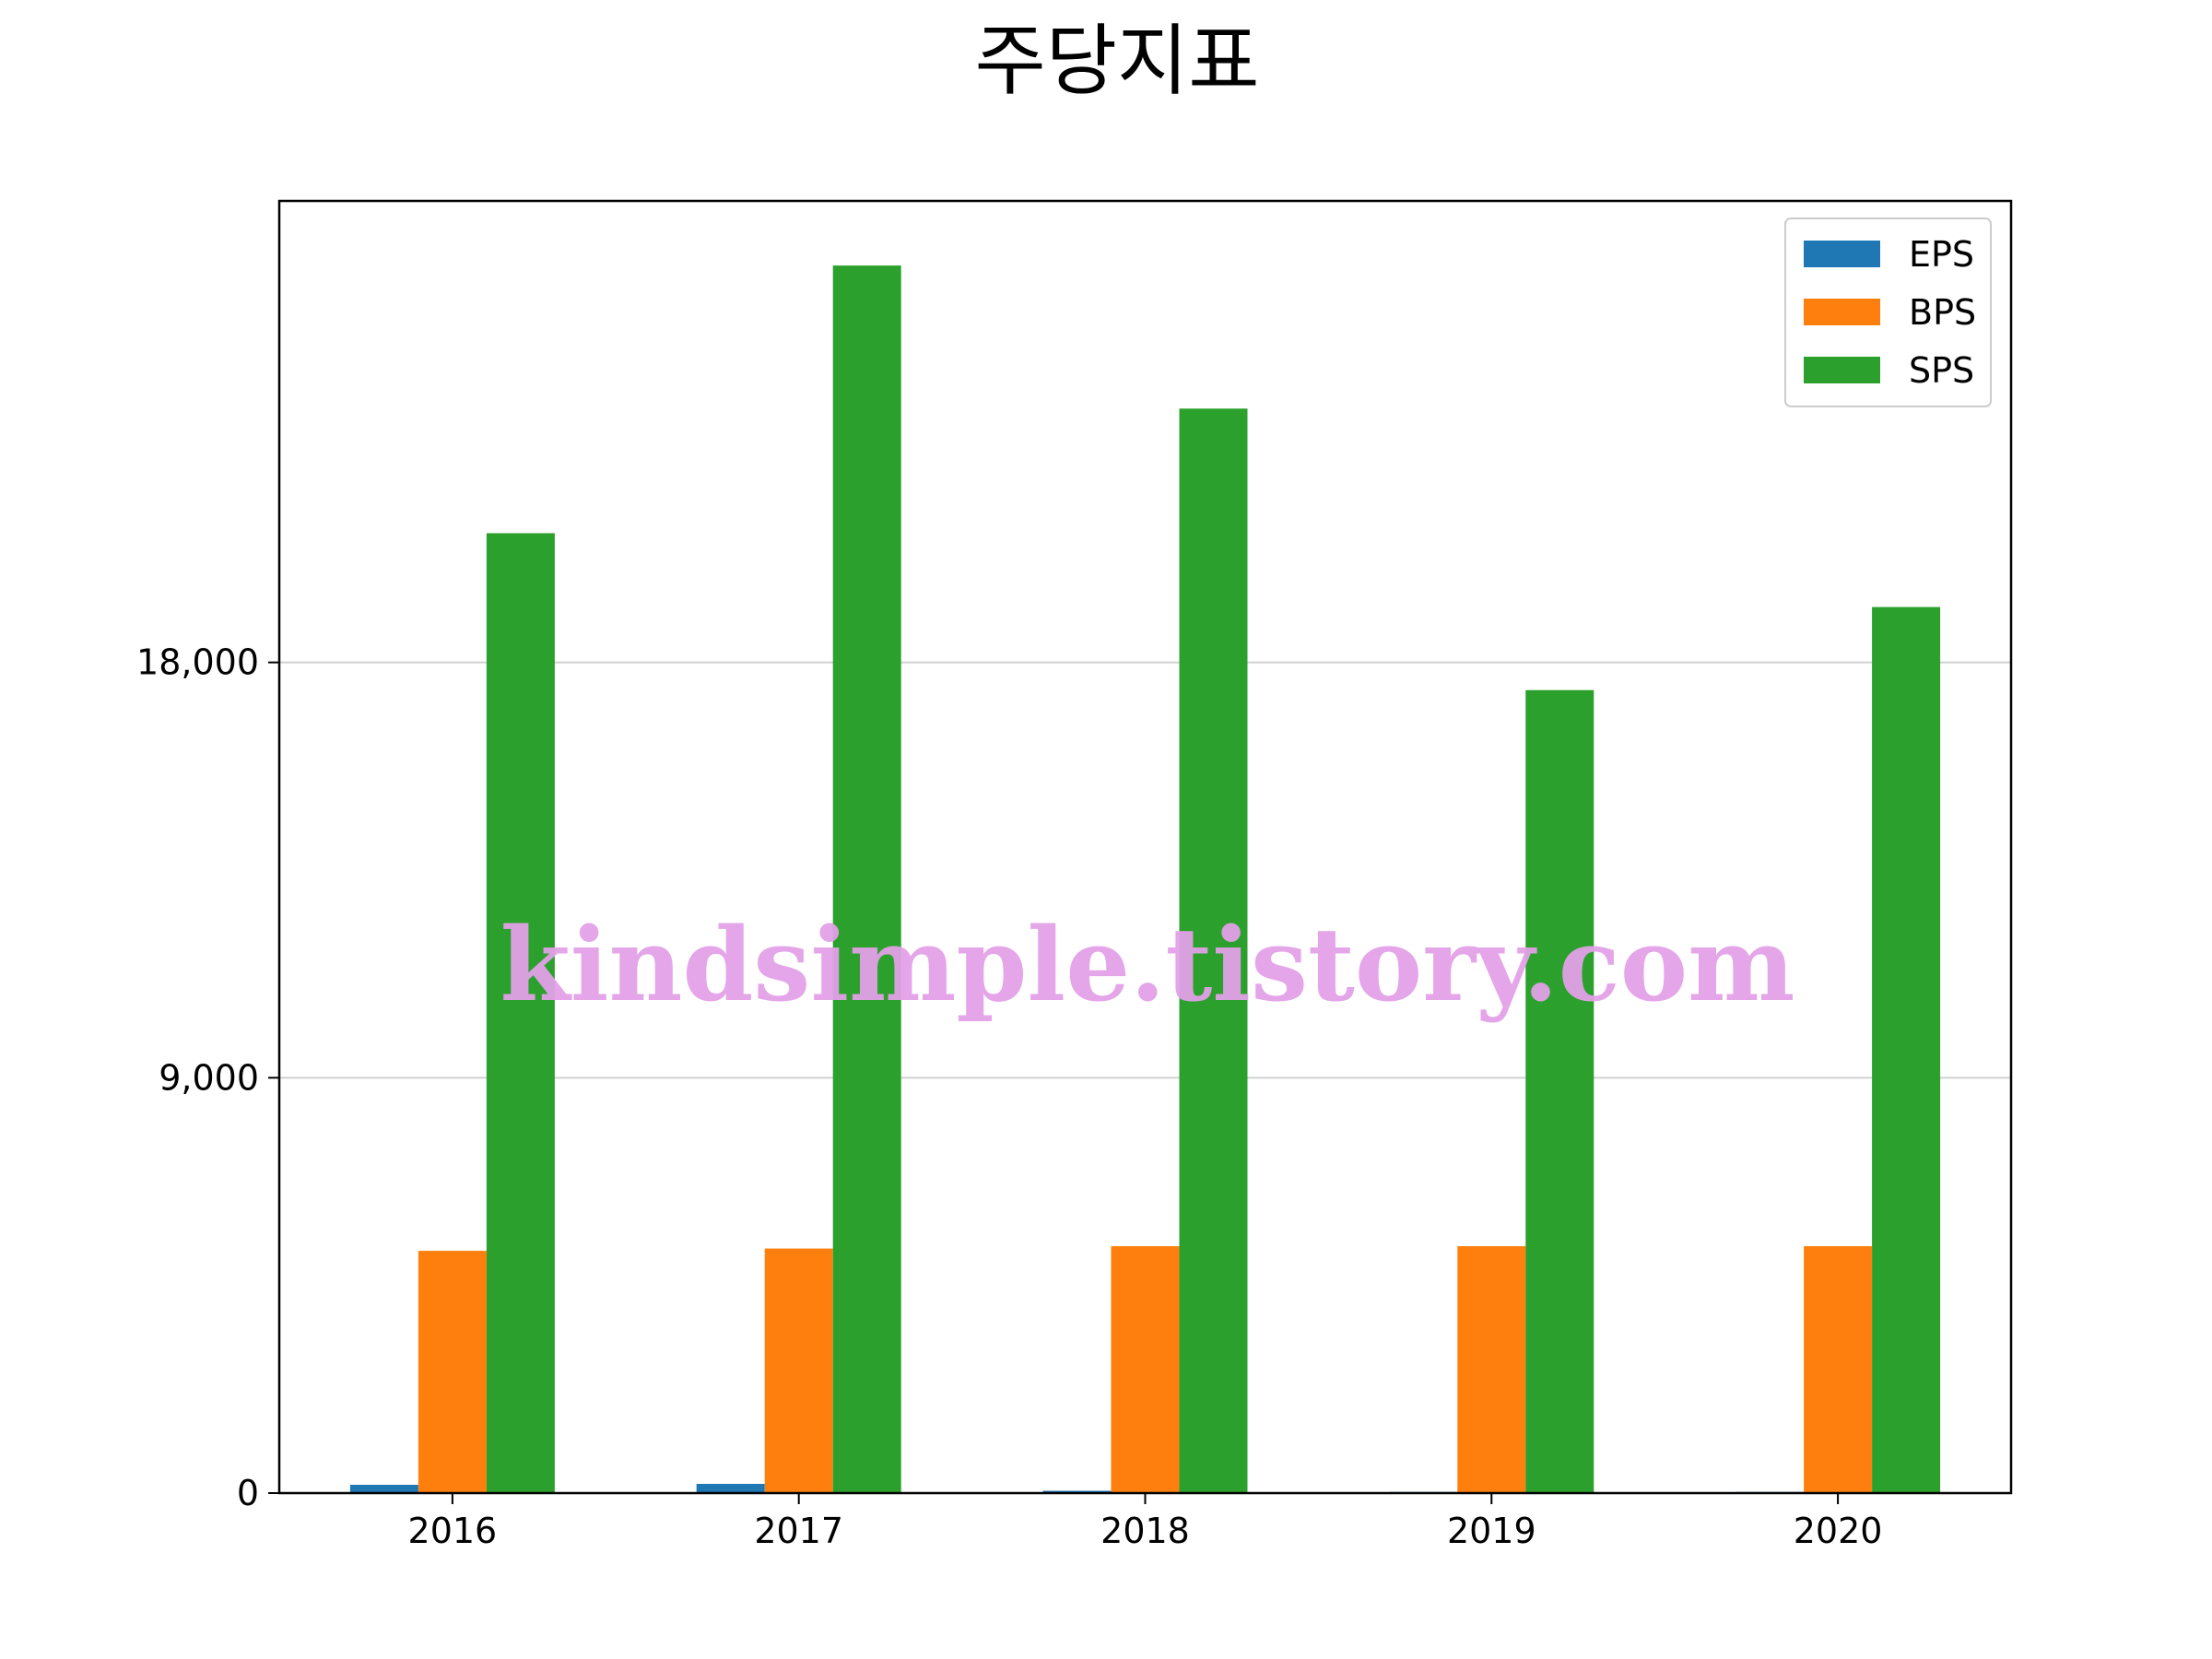 The height and width of the screenshot is (1659, 2212). What do you see at coordinates (1147, 964) in the screenshot?
I see `watermark-text: kindsimple.tistory.com` at bounding box center [1147, 964].